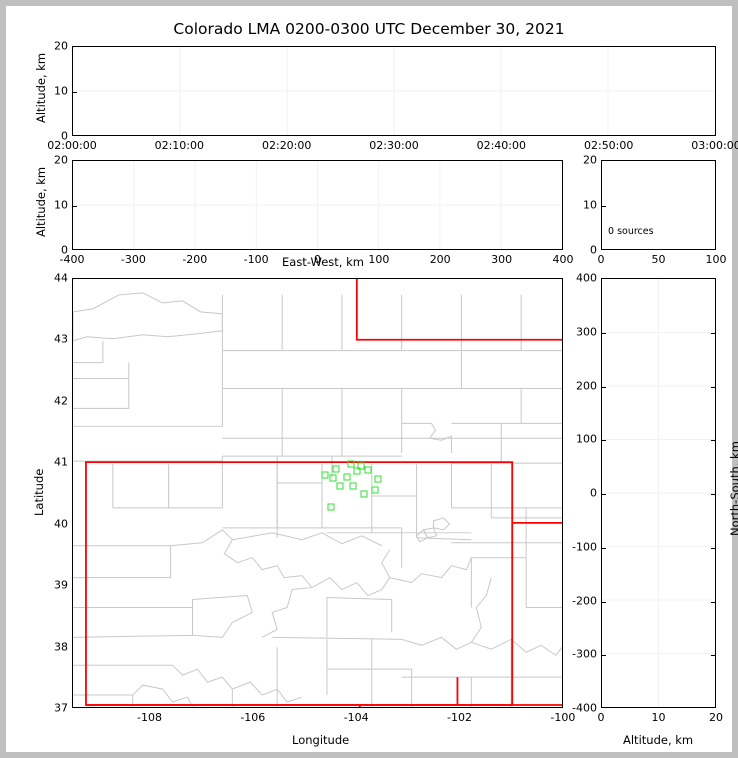 This screenshot has height=758, width=738. What do you see at coordinates (61, 585) in the screenshot?
I see `p-map-ytick-39: 39` at bounding box center [61, 585].